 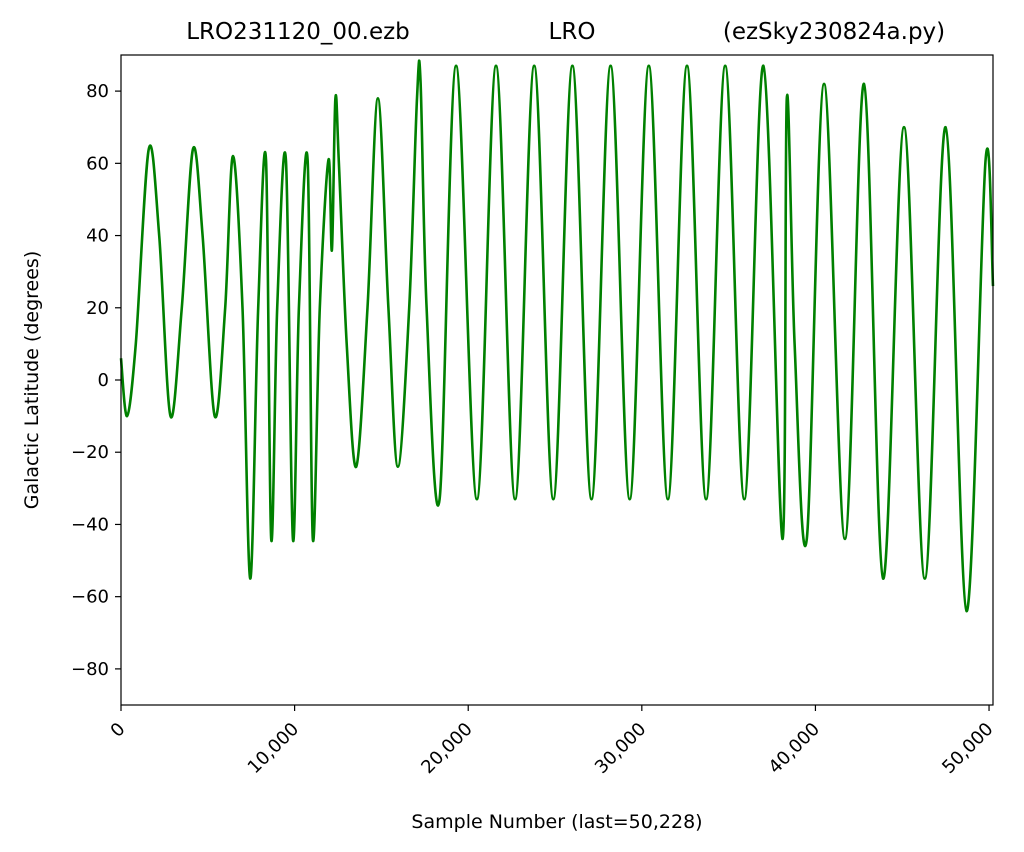 What do you see at coordinates (32, 380) in the screenshot?
I see `y-axis-label: Galactic Latitude (degrees)` at bounding box center [32, 380].